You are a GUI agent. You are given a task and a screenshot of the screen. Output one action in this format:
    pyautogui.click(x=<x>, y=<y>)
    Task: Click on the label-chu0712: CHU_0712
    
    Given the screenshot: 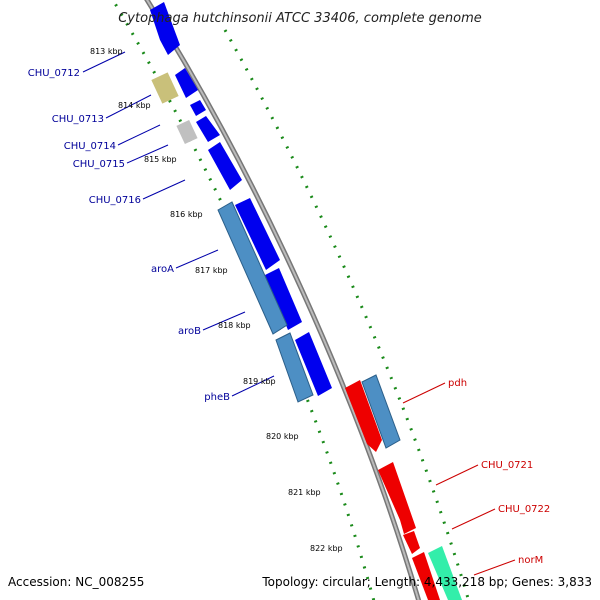 What is the action you would take?
    pyautogui.click(x=54, y=73)
    